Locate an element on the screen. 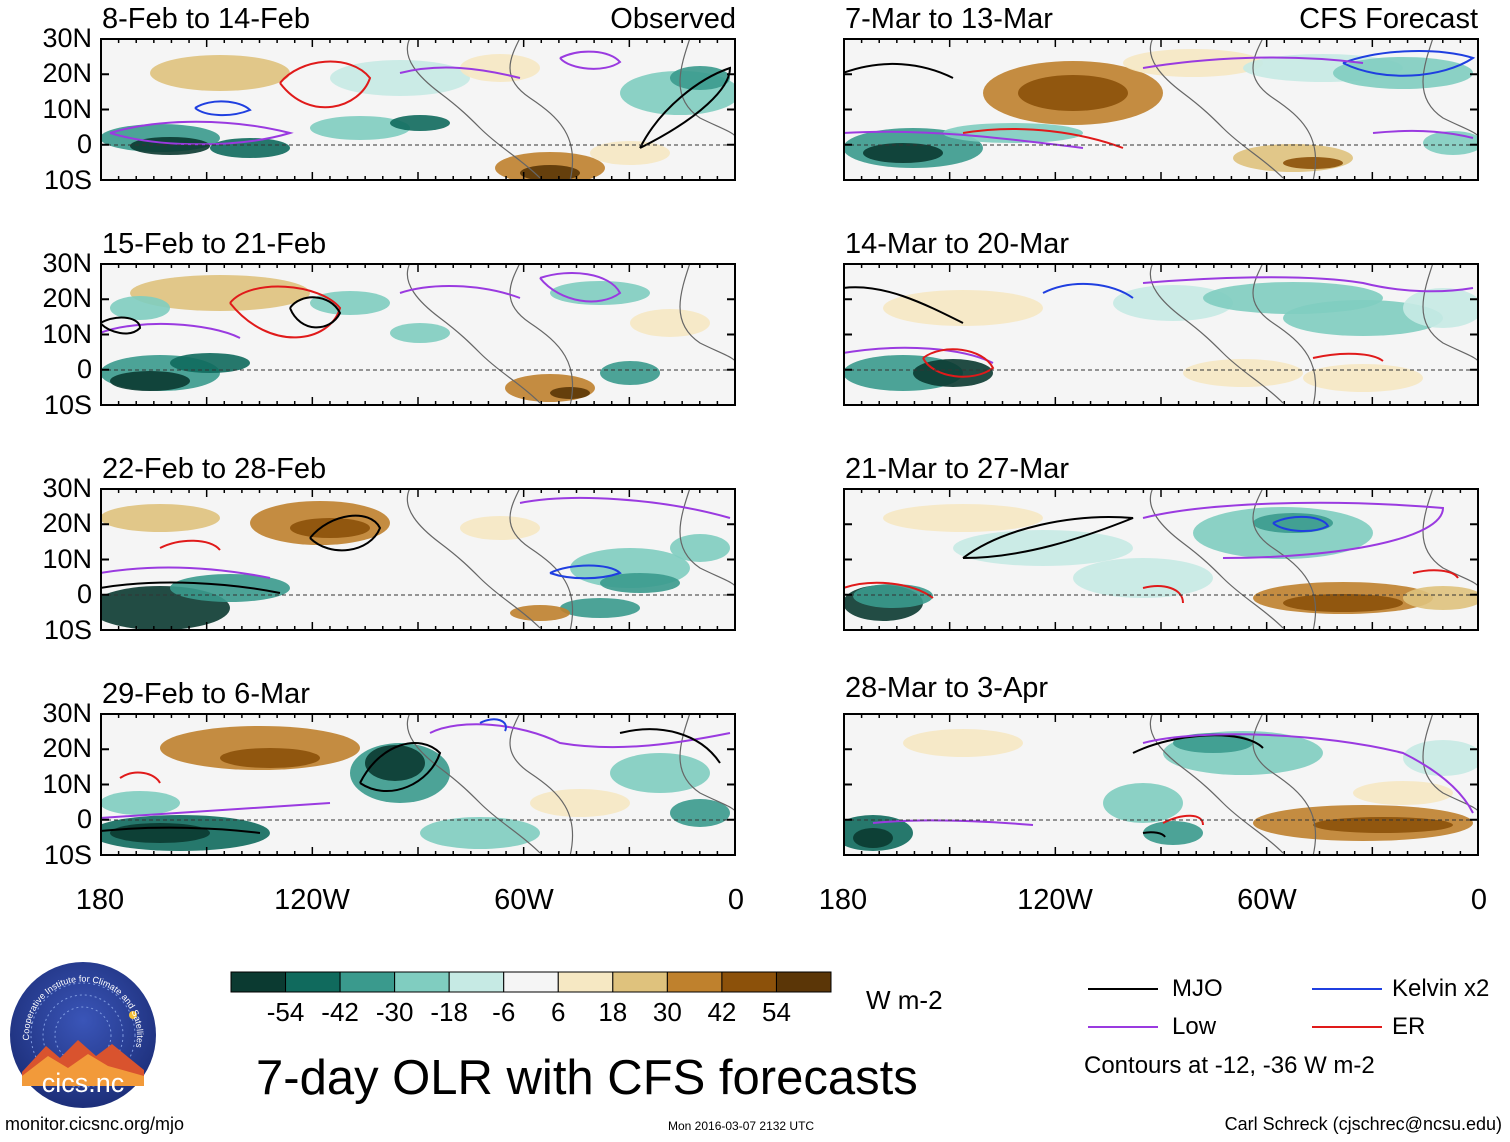 This screenshot has height=1142, width=1510. colorbar-tick-label: -30 is located at coordinates (394, 1012).